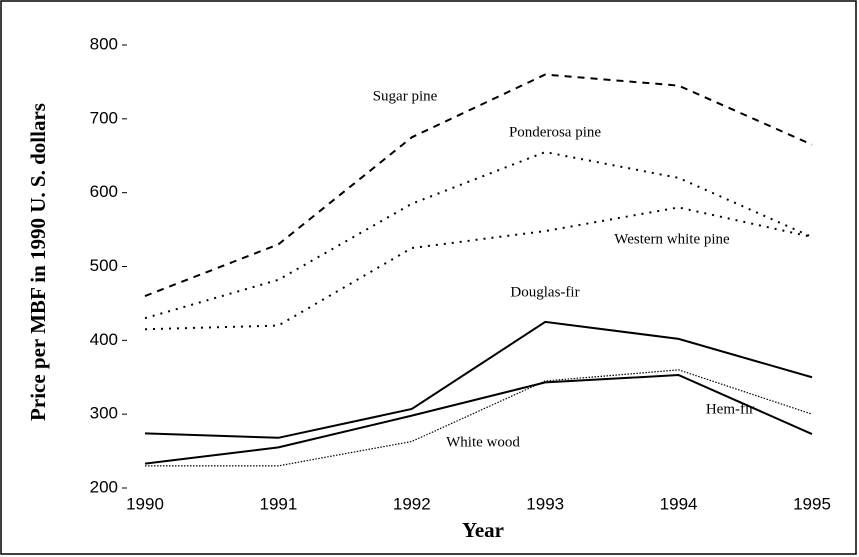  I want to click on y-tick-label: 500, so click(104, 265).